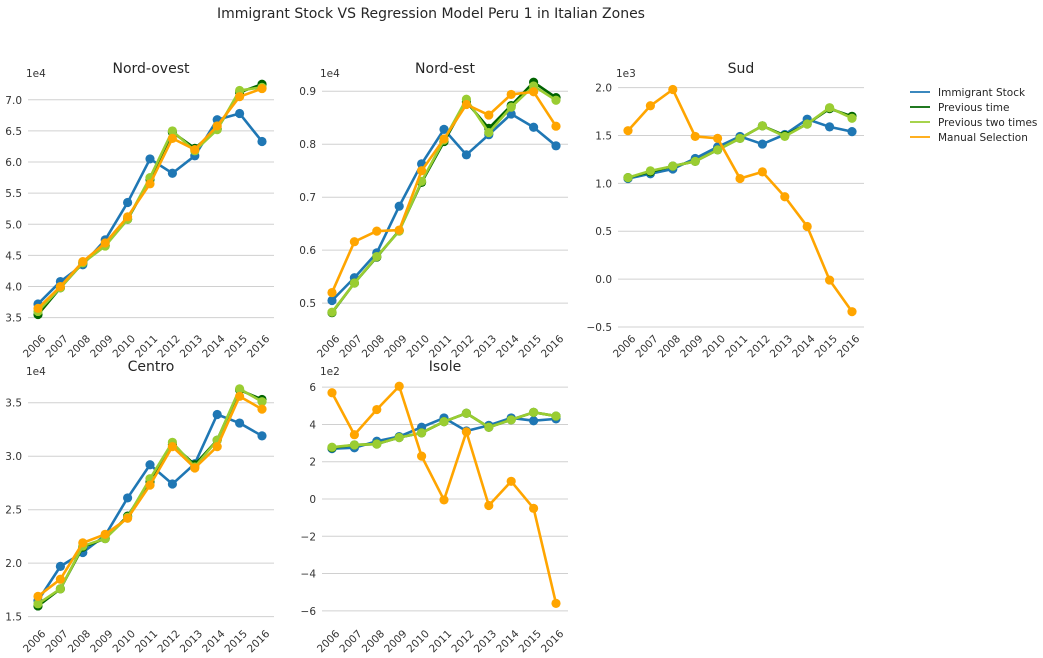  I want to click on subplot-title: Sud, so click(741, 69).